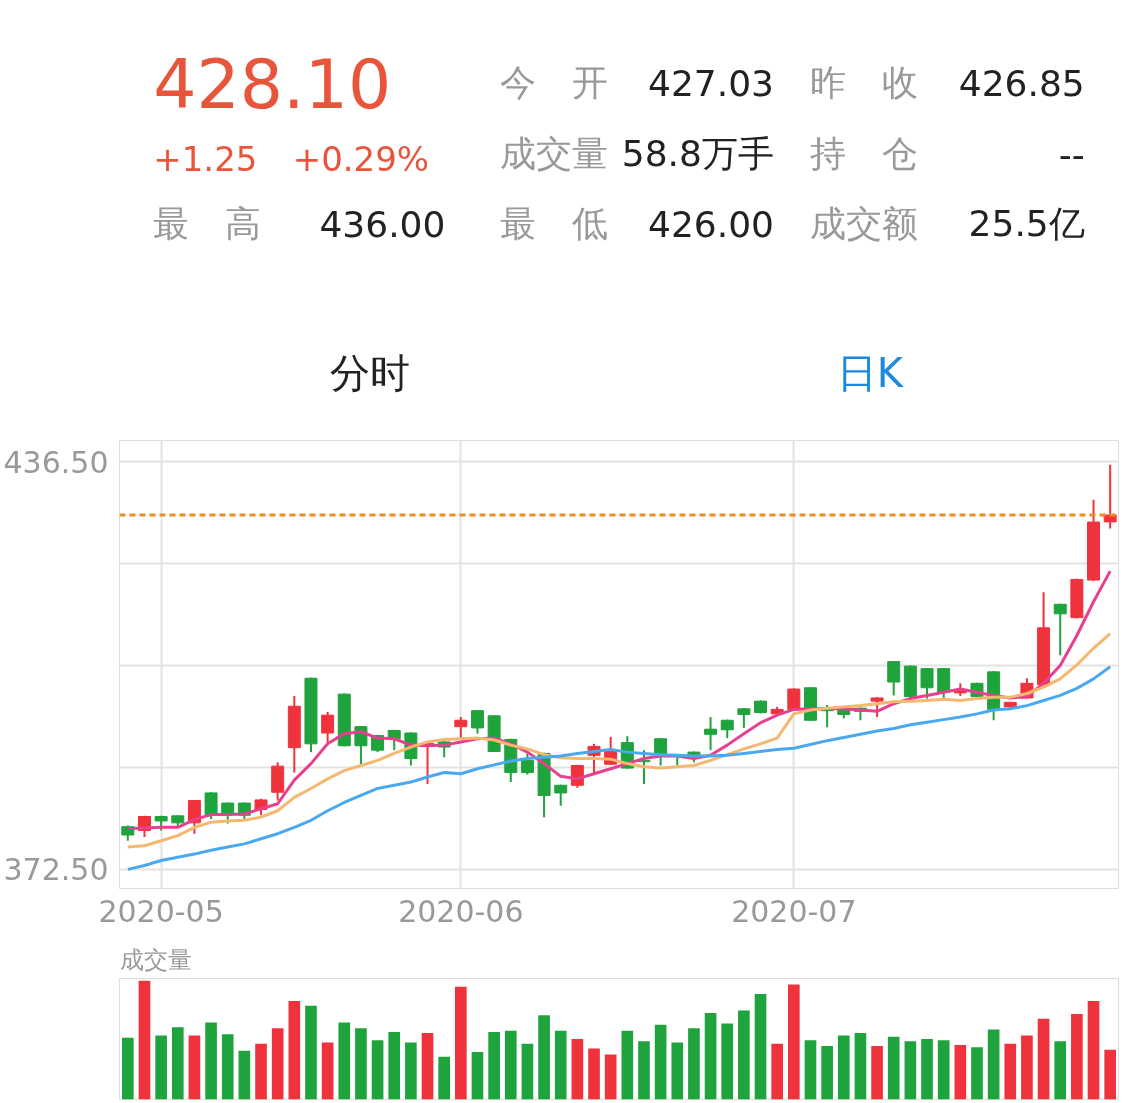 Image resolution: width=1125 pixels, height=1103 pixels. Describe the element at coordinates (553, 82) in the screenshot. I see `text: 今 开` at that location.